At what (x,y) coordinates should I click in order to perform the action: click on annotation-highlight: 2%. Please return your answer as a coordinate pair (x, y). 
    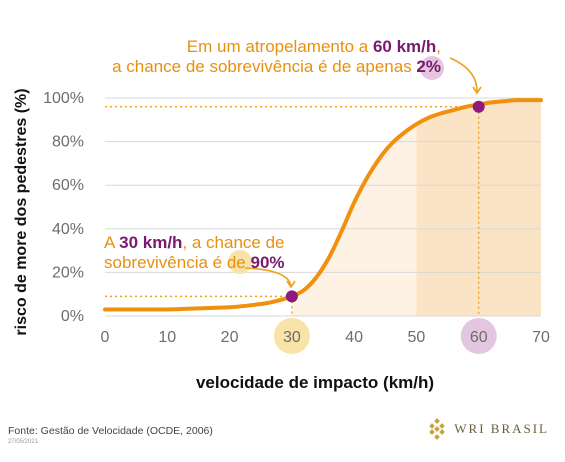
    Looking at the image, I should click on (428, 66).